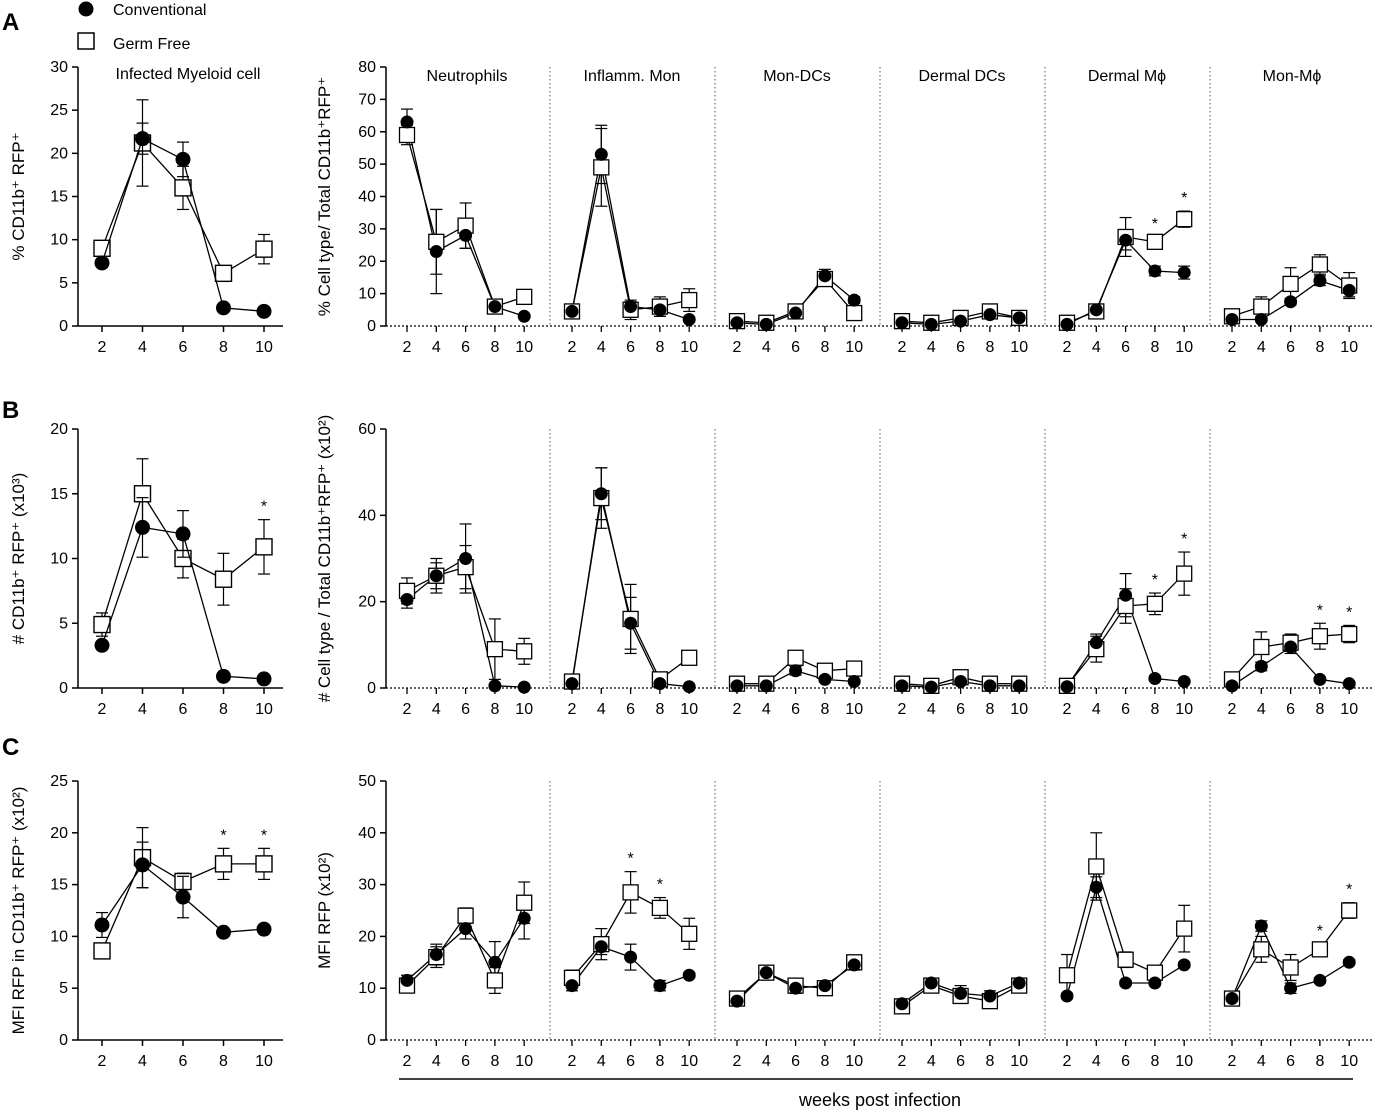  What do you see at coordinates (632, 76) in the screenshot?
I see `group-title: Inflamm. Mon` at bounding box center [632, 76].